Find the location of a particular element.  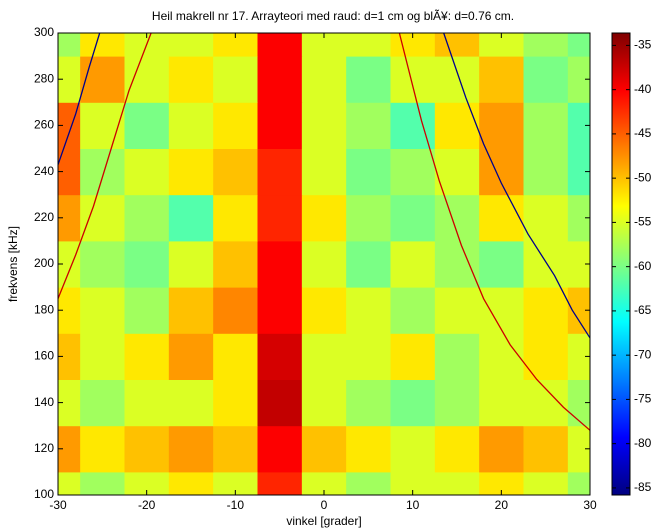

y-tick-label: 100 is located at coordinates (44, 494).